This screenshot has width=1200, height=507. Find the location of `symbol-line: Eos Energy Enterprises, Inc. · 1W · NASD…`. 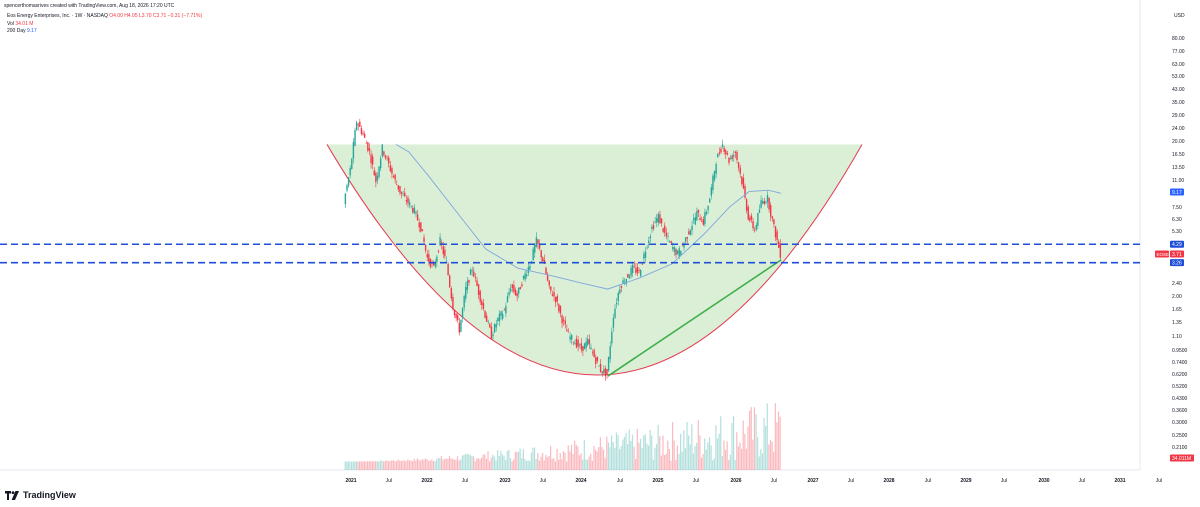

symbol-line: Eos Energy Enterprises, Inc. · 1W · NASD… is located at coordinates (57, 16).